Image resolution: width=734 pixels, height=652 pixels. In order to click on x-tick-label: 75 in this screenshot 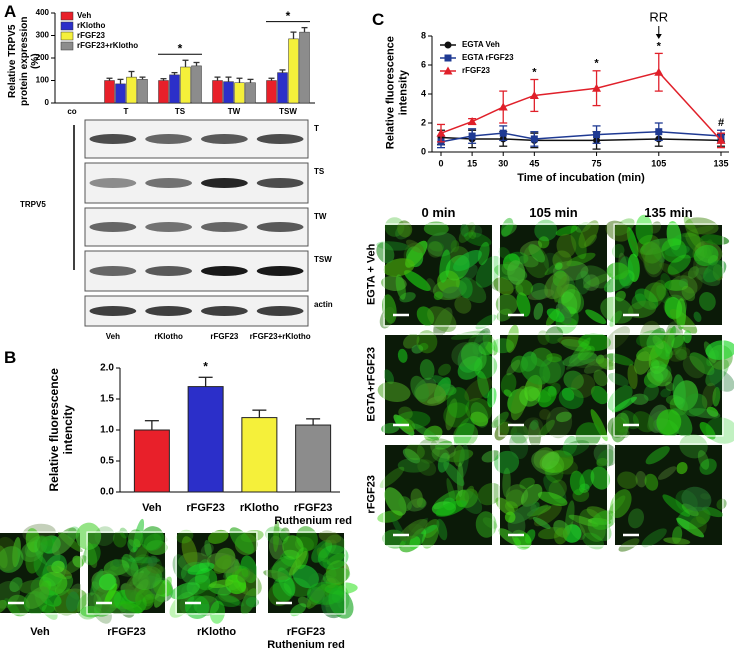, I will do `click(597, 163)`.